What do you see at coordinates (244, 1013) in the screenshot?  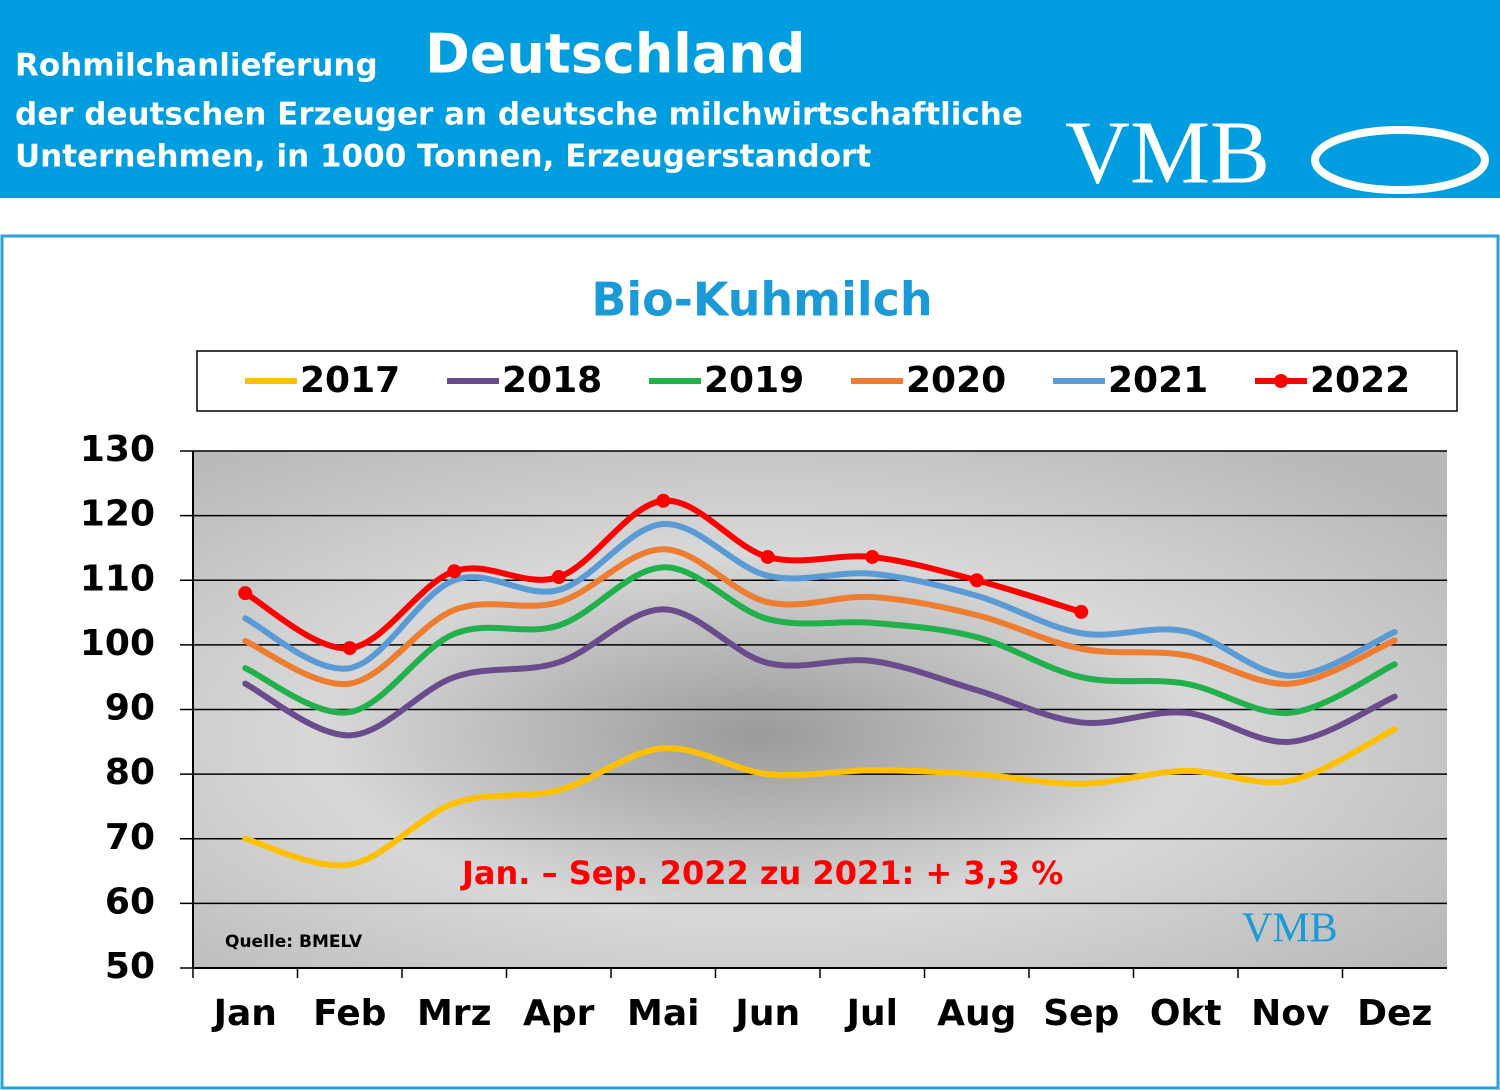 I see `x-tick-label: Jan` at bounding box center [244, 1013].